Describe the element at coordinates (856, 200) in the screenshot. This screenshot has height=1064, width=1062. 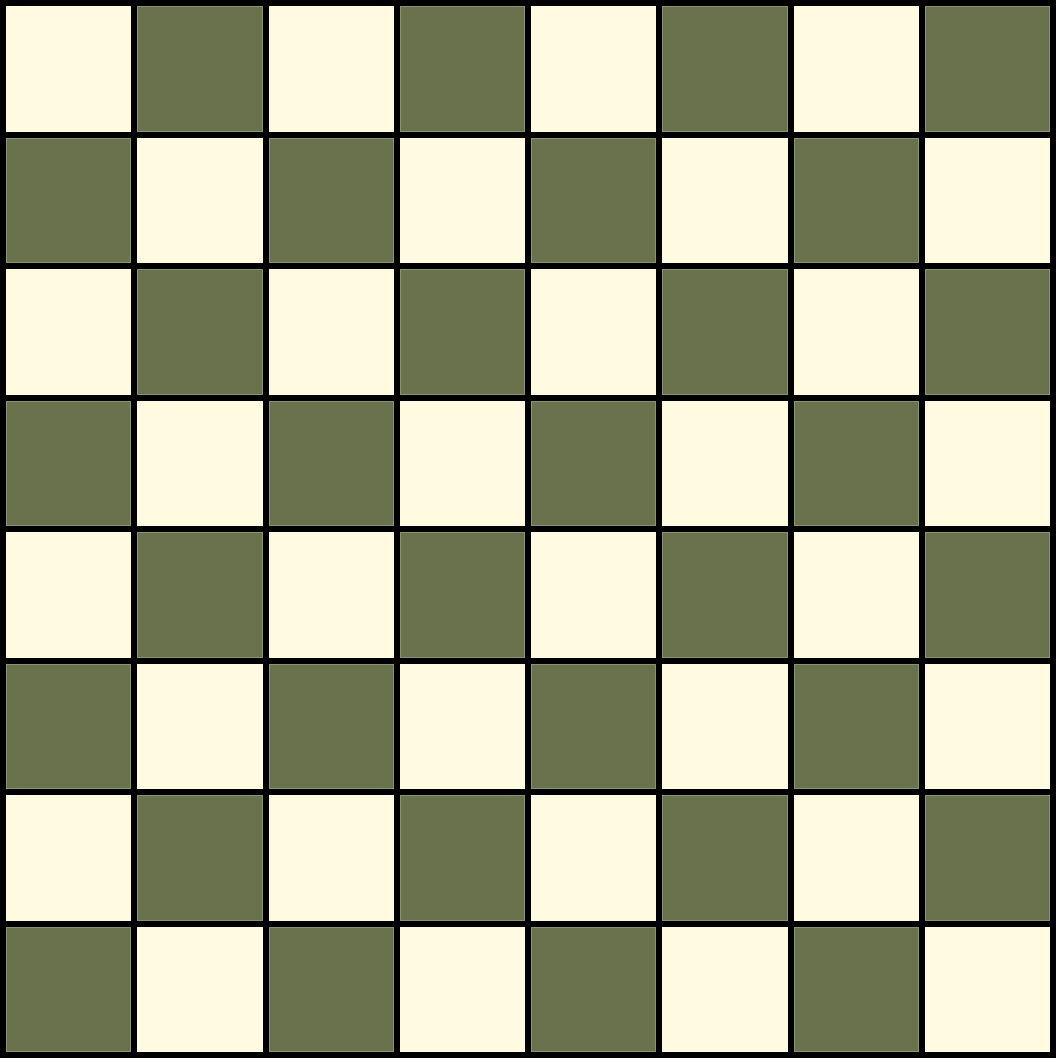
I see `board-square-r2-c7` at that location.